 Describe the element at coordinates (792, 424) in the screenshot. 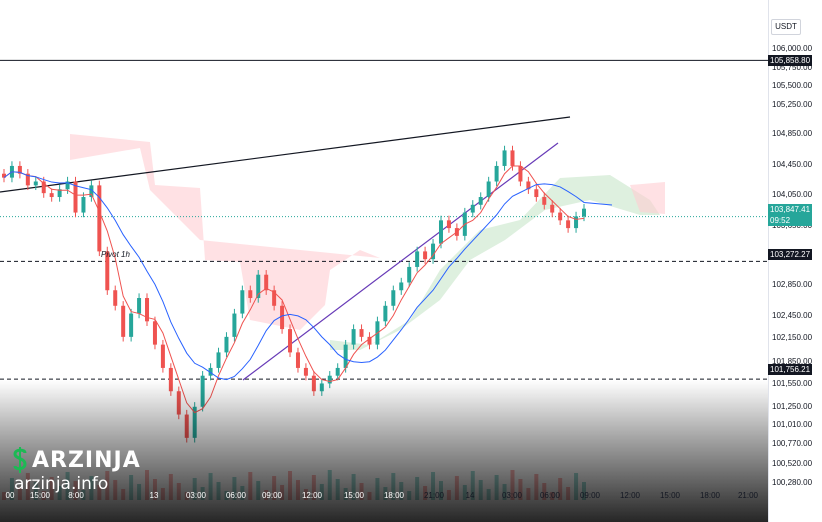

I see `price-tick-label: 101,010.00` at that location.